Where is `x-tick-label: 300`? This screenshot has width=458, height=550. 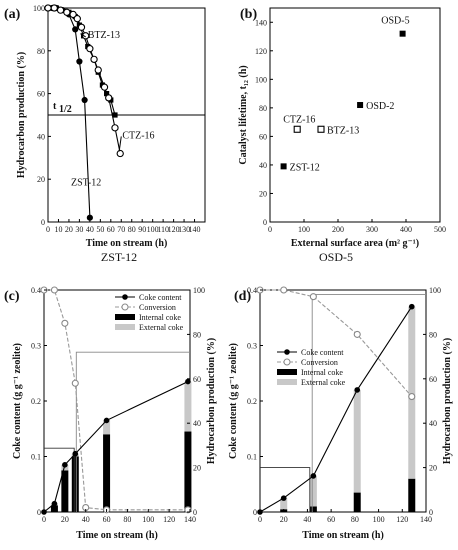 x-tick-label: 300 is located at coordinates (372, 229).